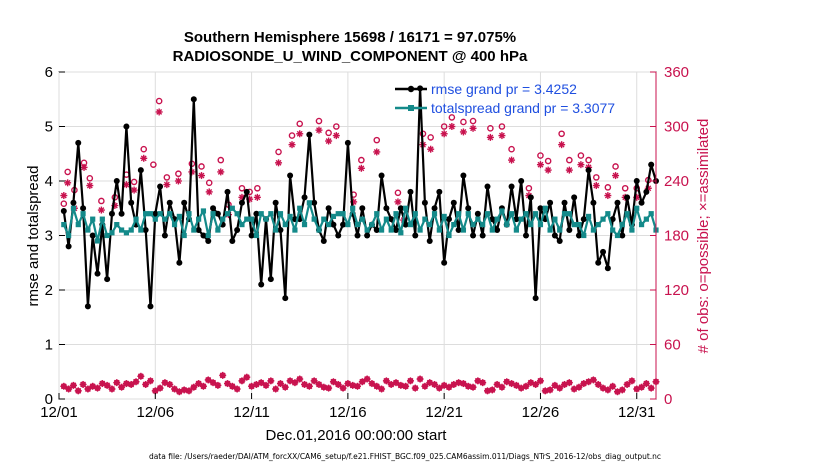 The height and width of the screenshot is (470, 830). Describe the element at coordinates (676, 236) in the screenshot. I see `y-right-tick-label: 180` at that location.